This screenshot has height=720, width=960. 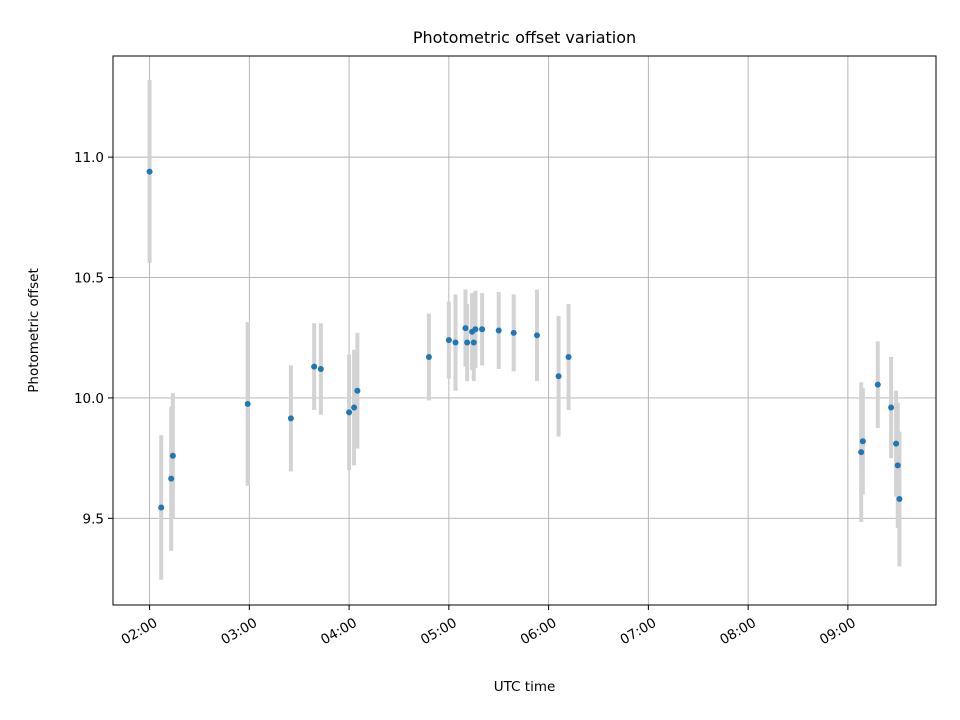 I want to click on y-tick-label: 10.0, so click(x=89, y=399).